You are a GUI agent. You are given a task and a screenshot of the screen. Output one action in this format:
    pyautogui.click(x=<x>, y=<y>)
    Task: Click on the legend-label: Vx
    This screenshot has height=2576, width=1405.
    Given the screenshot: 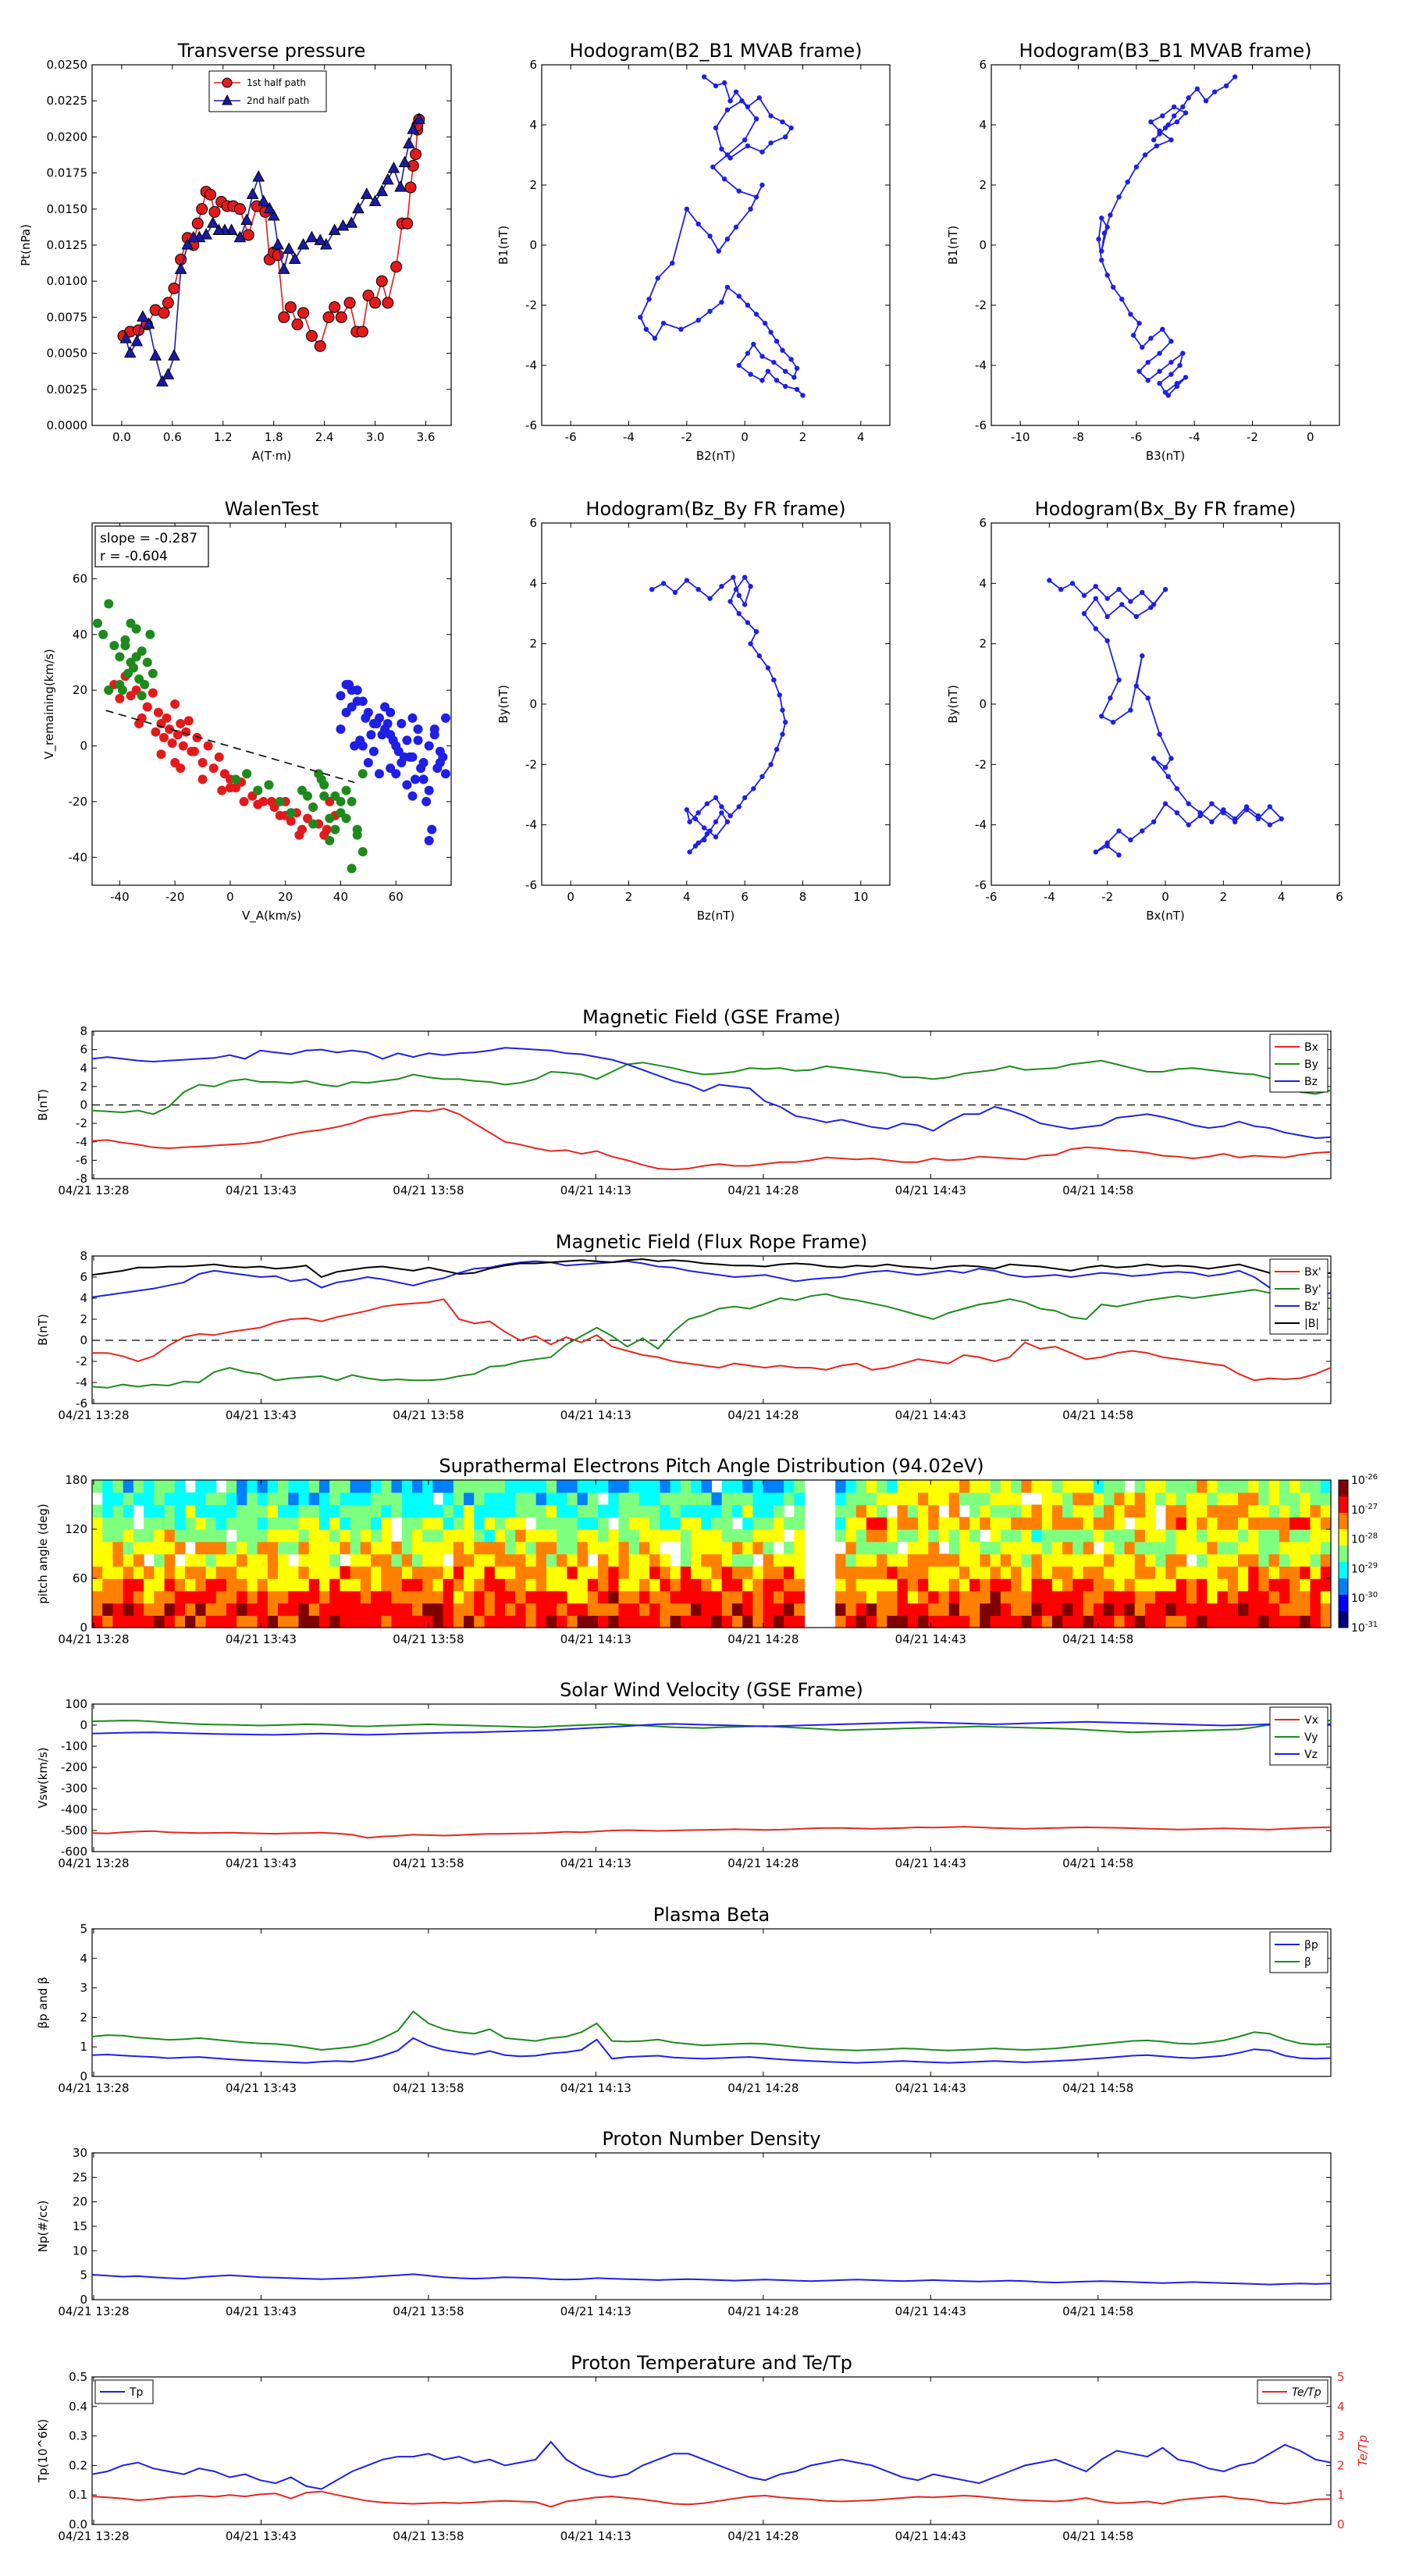 What is the action you would take?
    pyautogui.click(x=1311, y=1720)
    